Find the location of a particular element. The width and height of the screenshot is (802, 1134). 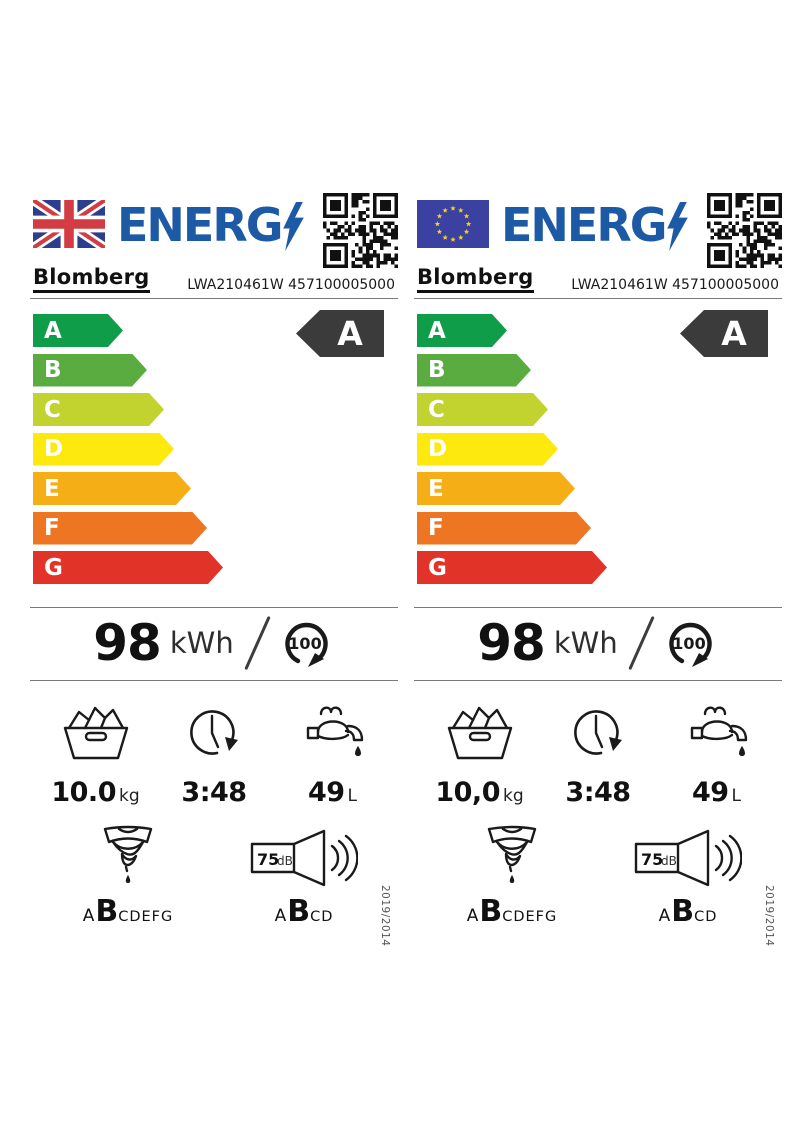

energy-consumption-row: 98 kWh 100 is located at coordinates (214, 643).